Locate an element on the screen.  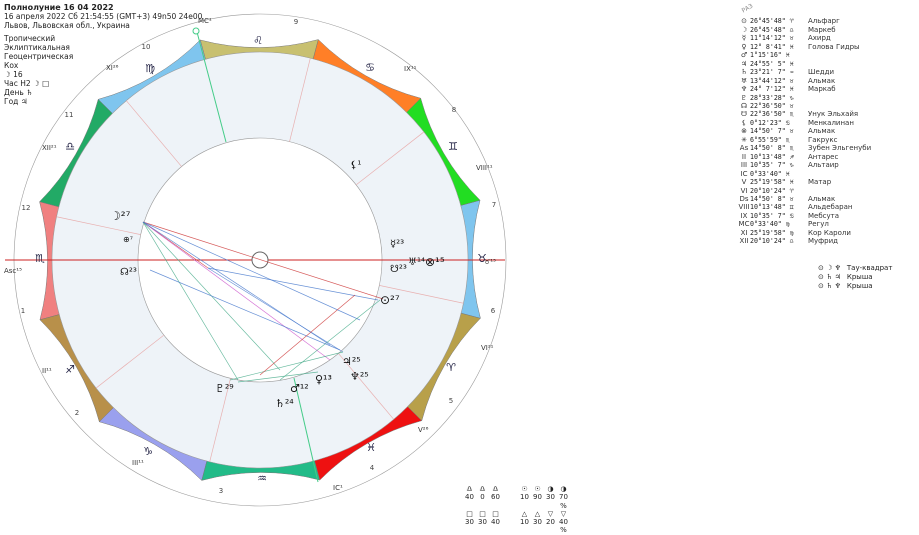
planet-glyph: ♇²⁹ is located at coordinates (224, 388).